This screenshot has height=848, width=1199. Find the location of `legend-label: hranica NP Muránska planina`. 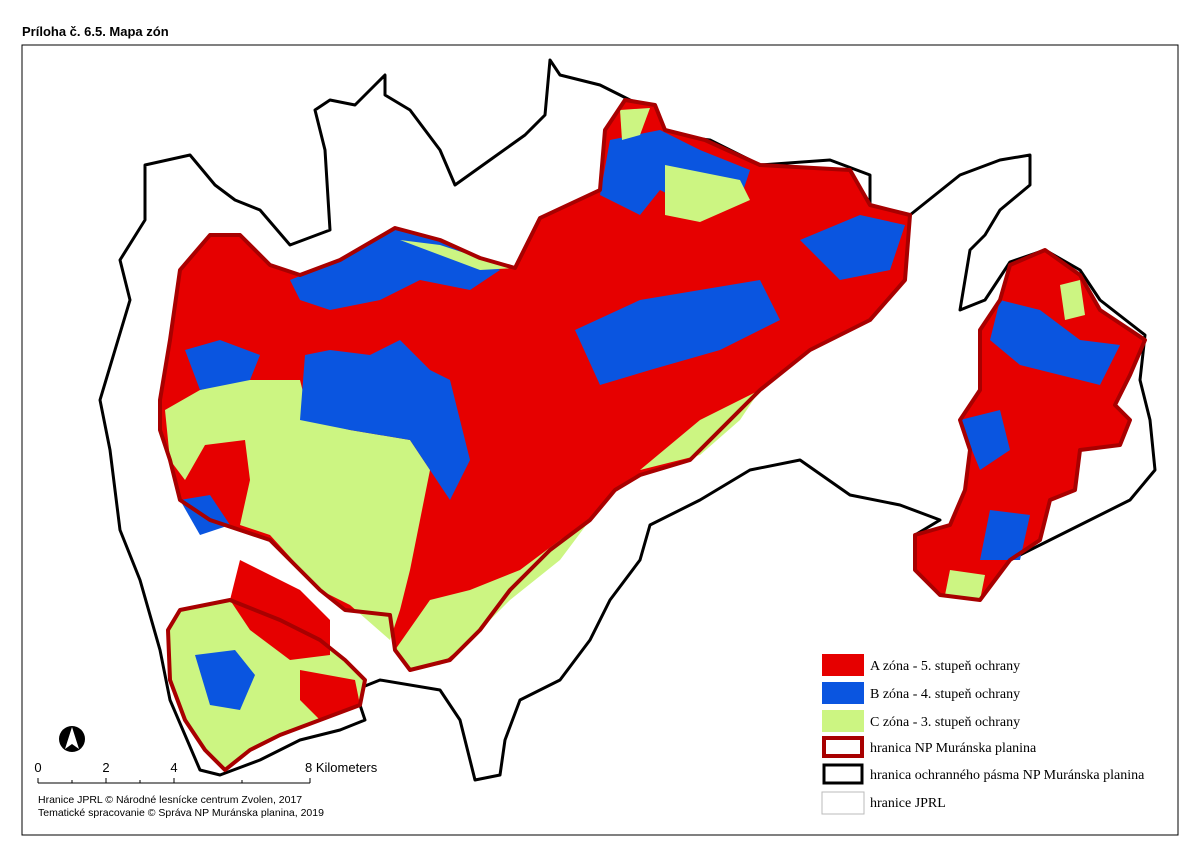

legend-label: hranica NP Muránska planina is located at coordinates (953, 748).